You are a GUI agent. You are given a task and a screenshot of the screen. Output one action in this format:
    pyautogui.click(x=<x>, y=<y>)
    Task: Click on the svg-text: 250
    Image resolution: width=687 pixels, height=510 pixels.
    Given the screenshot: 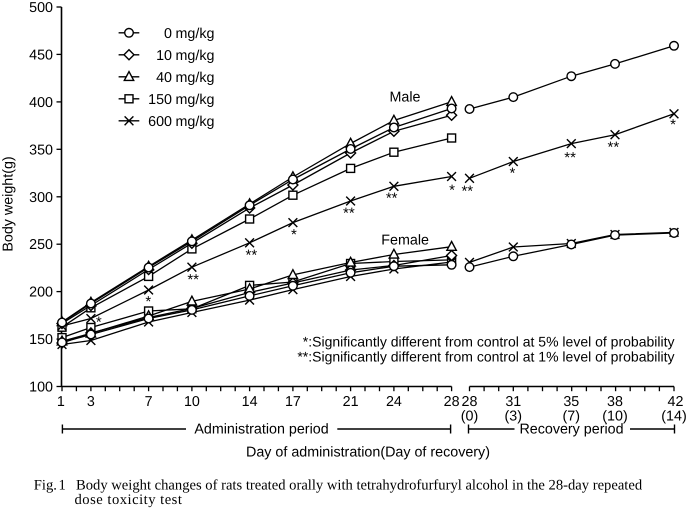 What is the action you would take?
    pyautogui.click(x=41, y=245)
    